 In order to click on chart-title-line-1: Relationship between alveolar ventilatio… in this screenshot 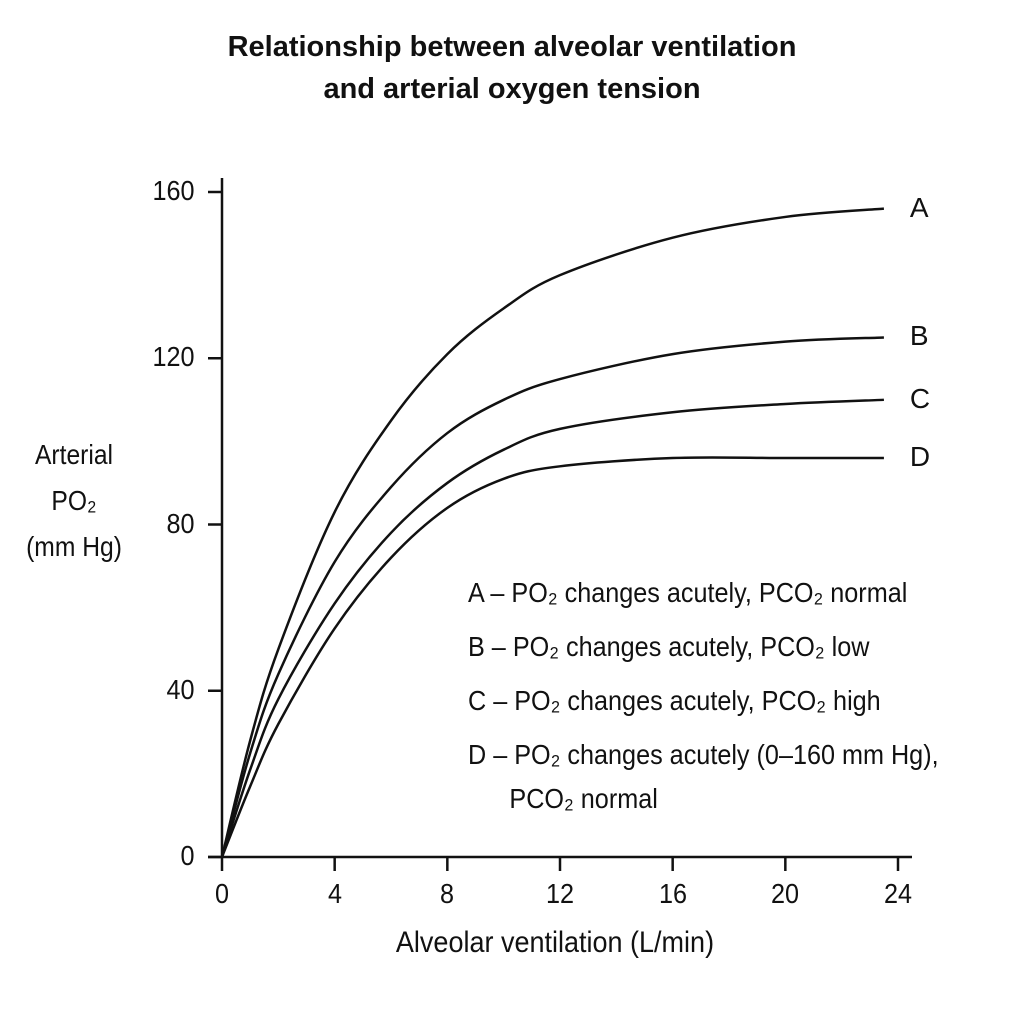, I will do `click(512, 47)`.